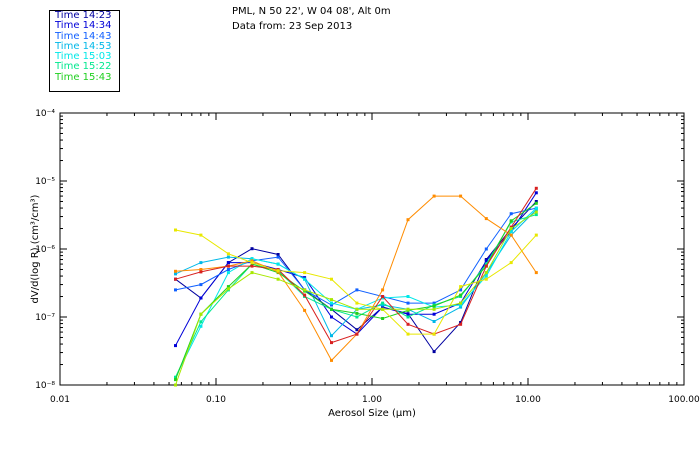 The width and height of the screenshot is (700, 450). Describe the element at coordinates (311, 11) in the screenshot. I see `site-title: PML, N 50 22', W 04 08', Alt 0m` at that location.